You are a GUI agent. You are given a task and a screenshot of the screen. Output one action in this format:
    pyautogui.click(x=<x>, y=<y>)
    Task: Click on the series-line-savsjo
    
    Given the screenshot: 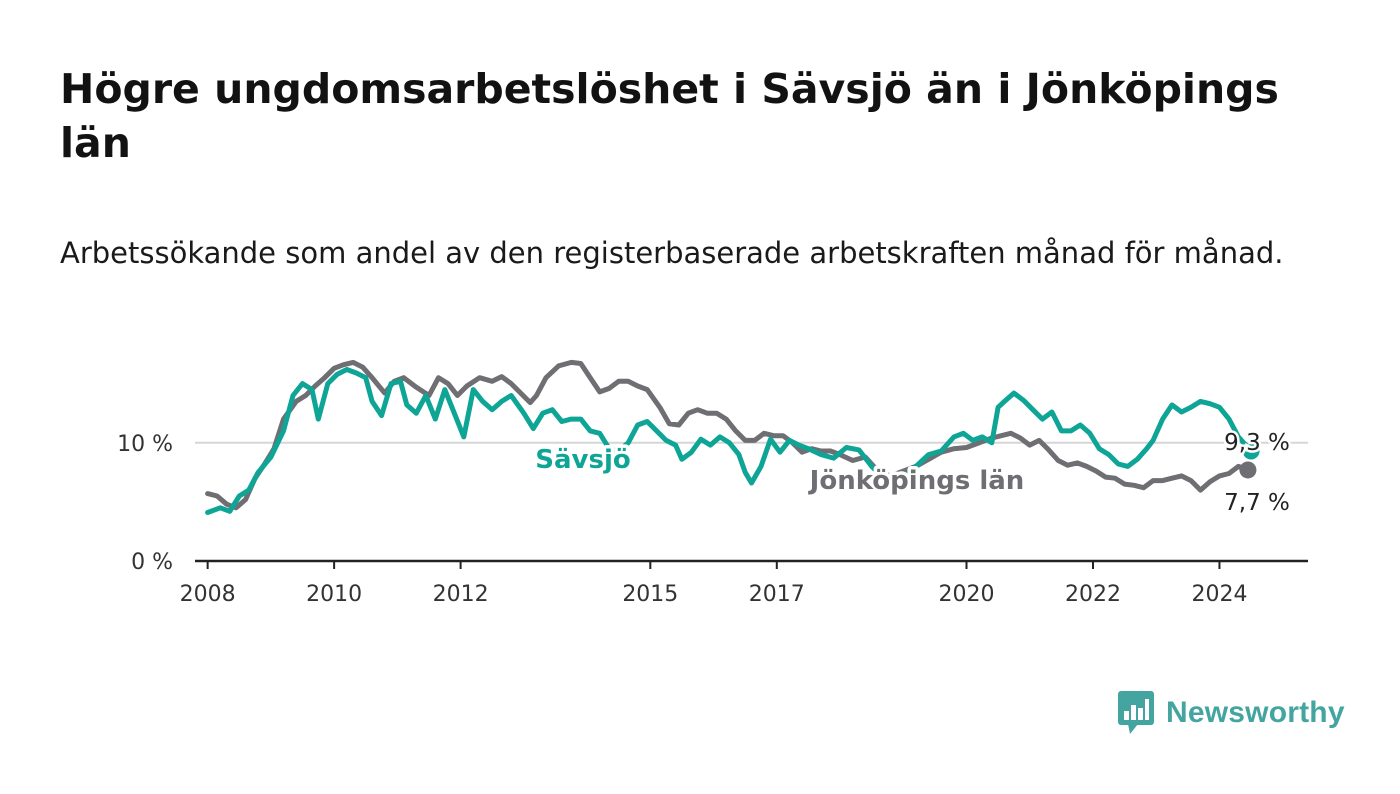 What is the action you would take?
    pyautogui.click(x=729, y=441)
    